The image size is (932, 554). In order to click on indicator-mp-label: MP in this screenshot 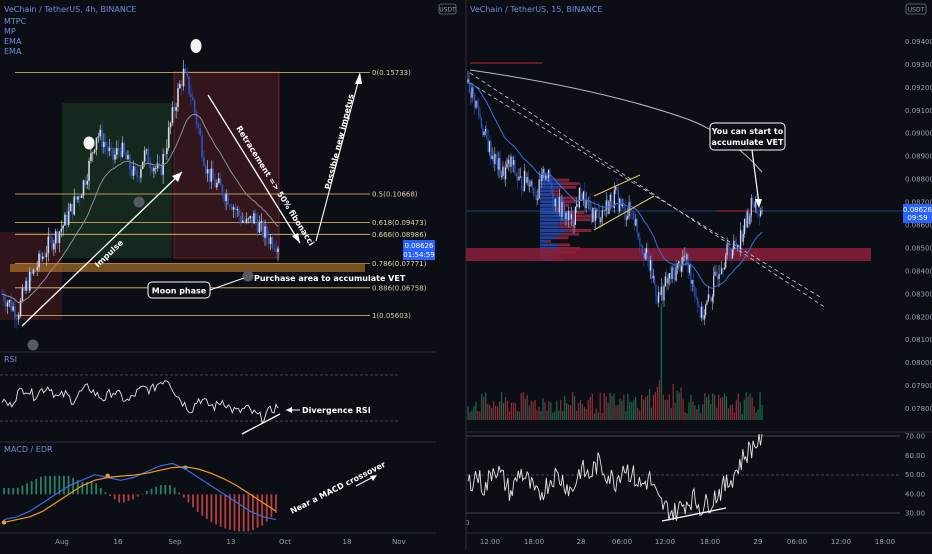, I will do `click(10, 31)`.